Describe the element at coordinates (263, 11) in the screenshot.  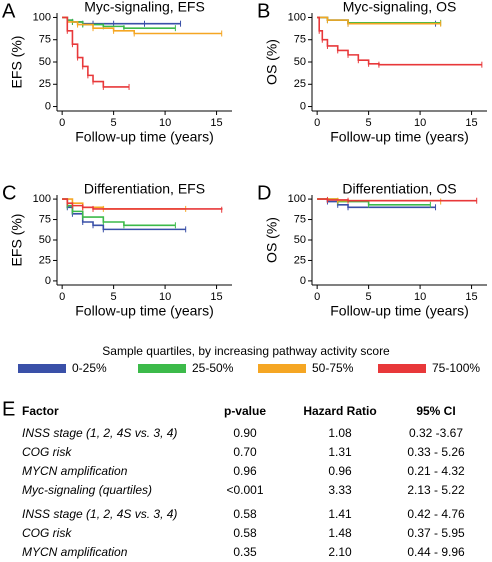
I see `panel-letter: B` at that location.